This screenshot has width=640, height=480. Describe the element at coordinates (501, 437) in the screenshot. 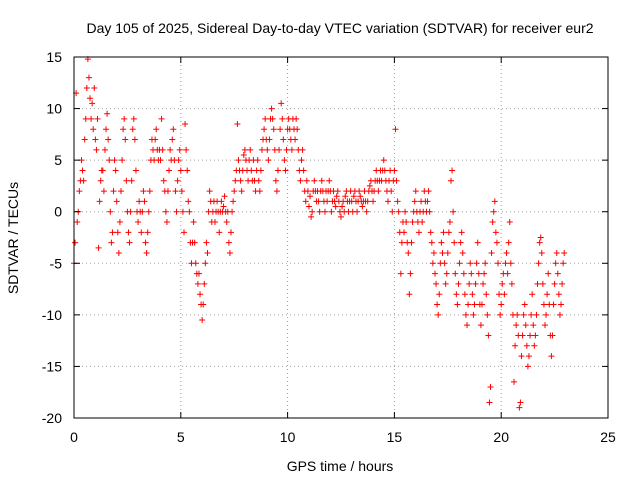

I see `x-tick-label: 20` at that location.